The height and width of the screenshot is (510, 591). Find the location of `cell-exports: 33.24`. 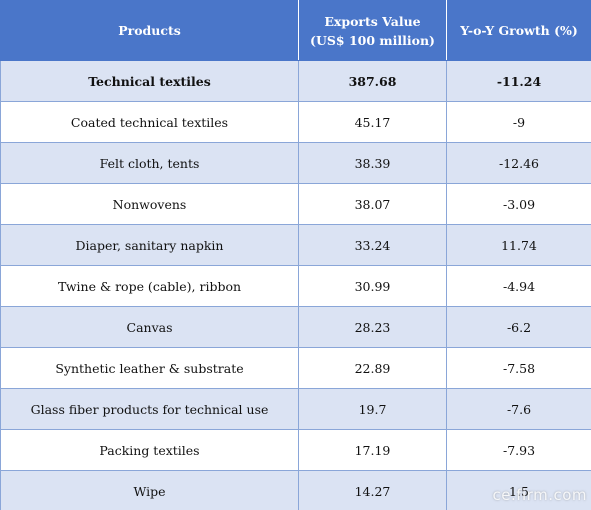

cell-exports: 33.24 is located at coordinates (372, 245).